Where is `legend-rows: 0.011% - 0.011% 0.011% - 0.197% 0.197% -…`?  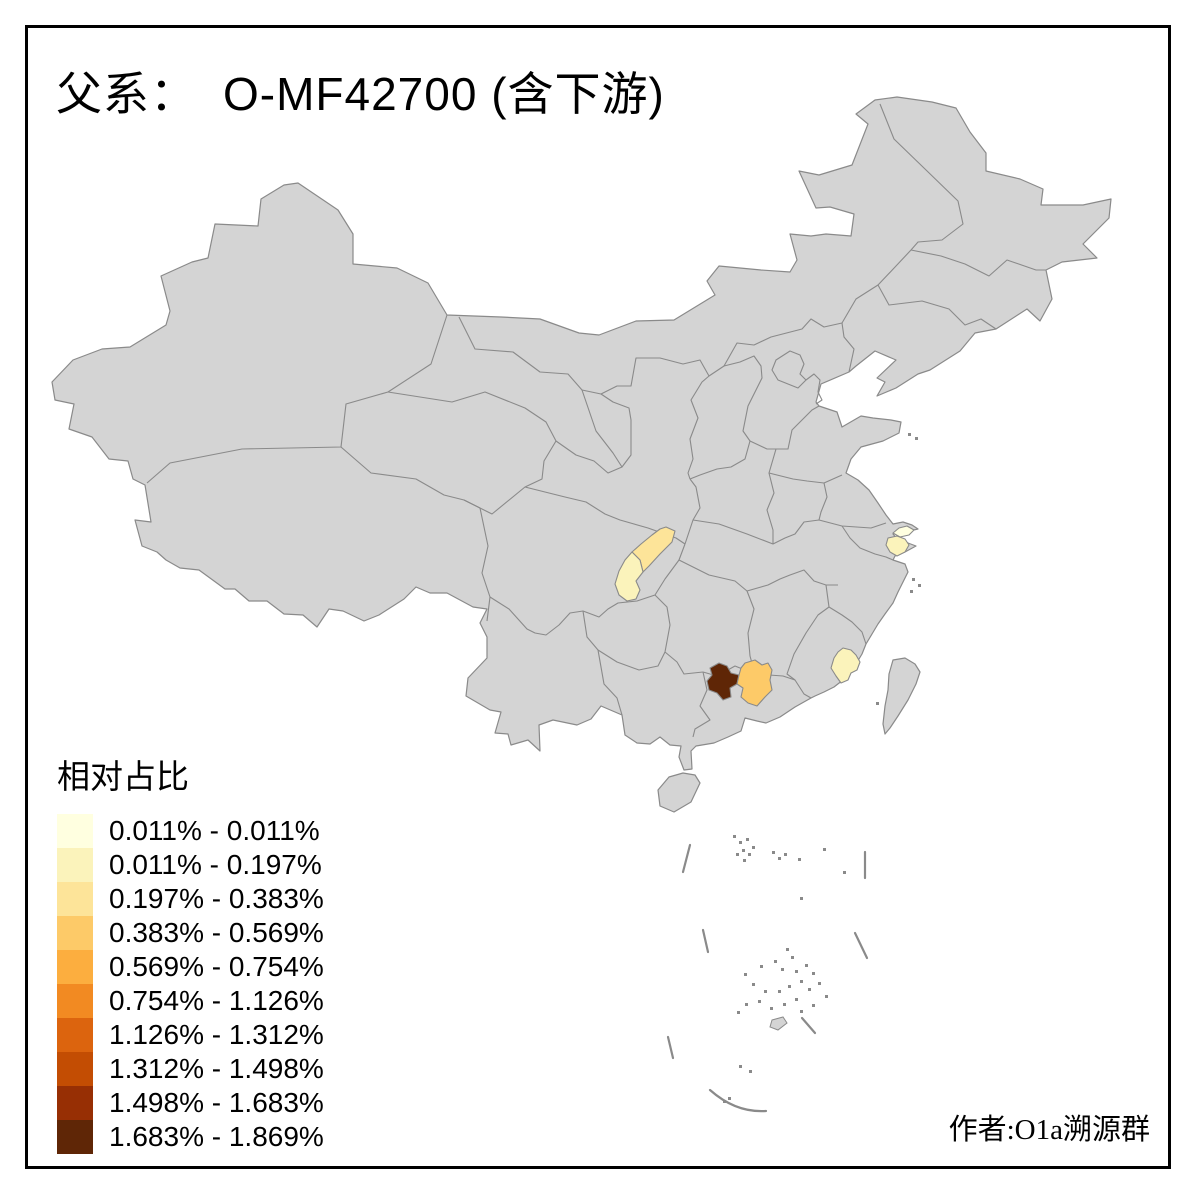
legend-rows: 0.011% - 0.011% 0.011% - 0.197% 0.197% -… is located at coordinates (190, 984).